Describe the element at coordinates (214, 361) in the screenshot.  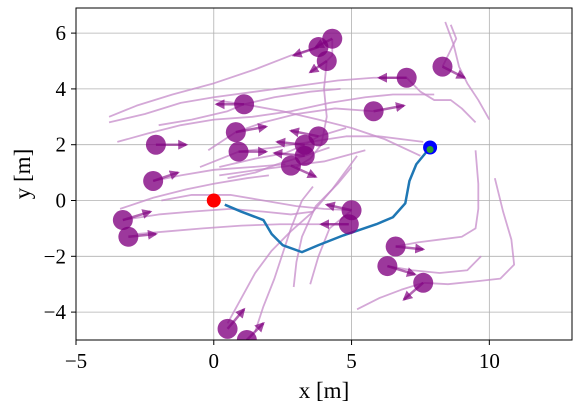
I see `x-tick-label: 0` at that location.